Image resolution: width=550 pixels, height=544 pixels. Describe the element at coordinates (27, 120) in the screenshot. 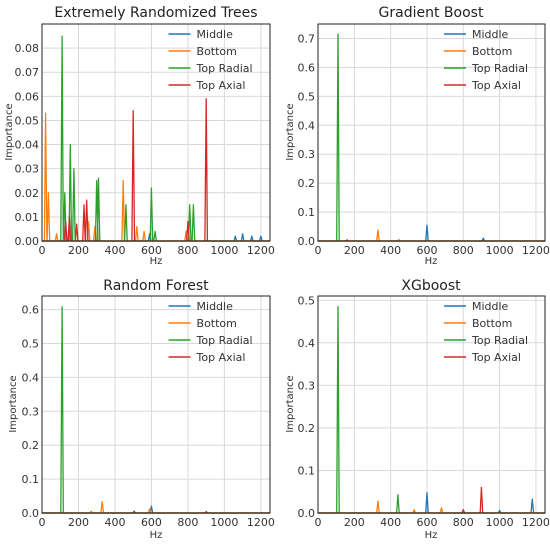

I see `y-tick-label: 0.05` at that location.